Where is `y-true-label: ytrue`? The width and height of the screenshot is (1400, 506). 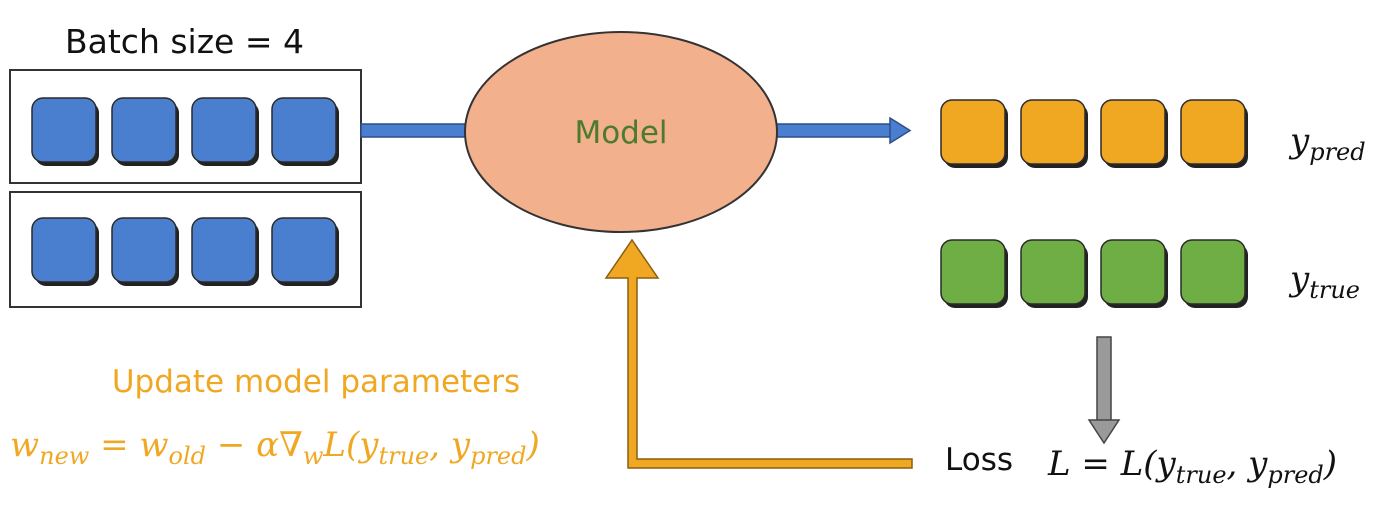 y-true-label: ytrue is located at coordinates (1324, 281).